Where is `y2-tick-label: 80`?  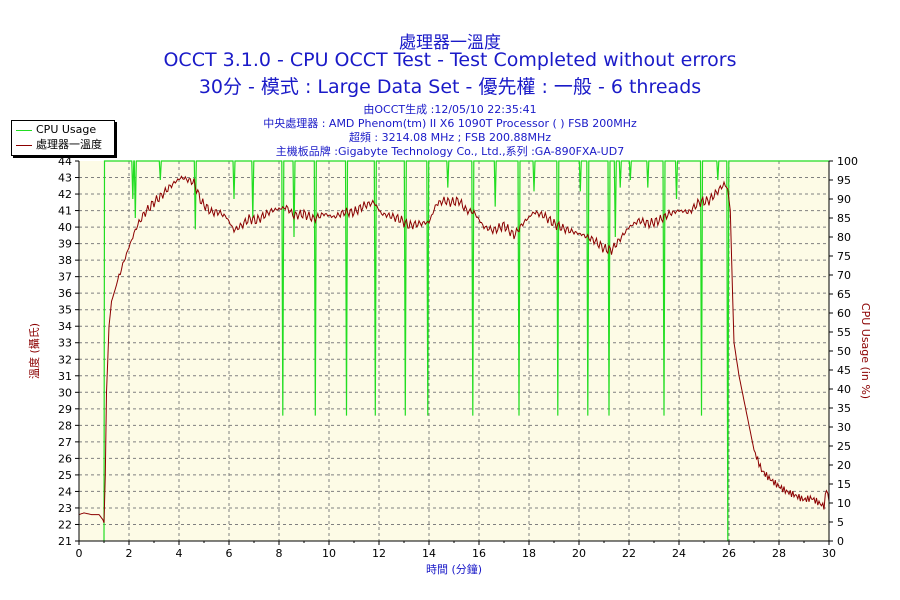
y2-tick-label: 80 is located at coordinates (844, 237).